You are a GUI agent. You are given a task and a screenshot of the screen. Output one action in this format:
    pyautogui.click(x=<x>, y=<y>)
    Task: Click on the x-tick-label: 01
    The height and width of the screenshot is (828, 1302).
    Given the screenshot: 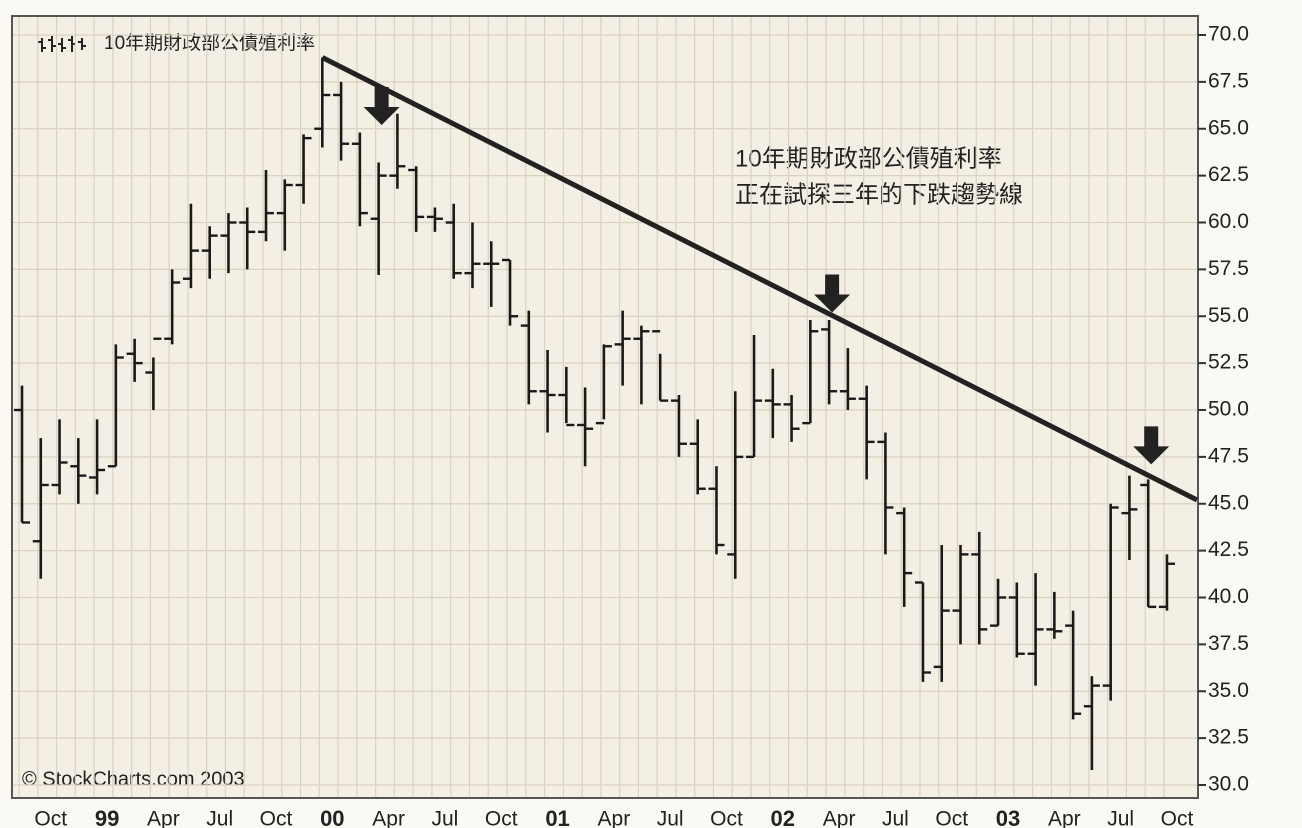 What is the action you would take?
    pyautogui.click(x=557, y=817)
    